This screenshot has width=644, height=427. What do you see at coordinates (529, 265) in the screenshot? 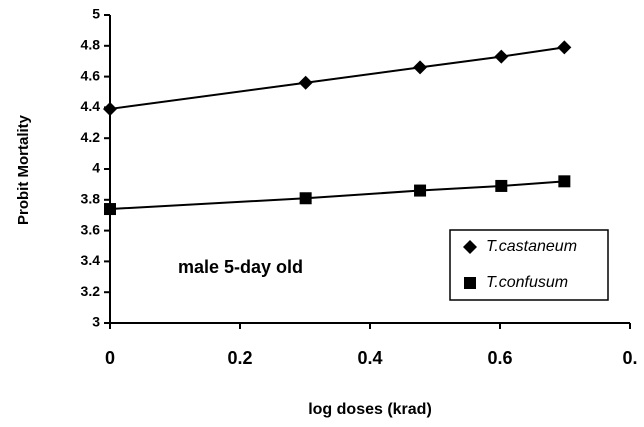
I see `legend-box` at bounding box center [529, 265].